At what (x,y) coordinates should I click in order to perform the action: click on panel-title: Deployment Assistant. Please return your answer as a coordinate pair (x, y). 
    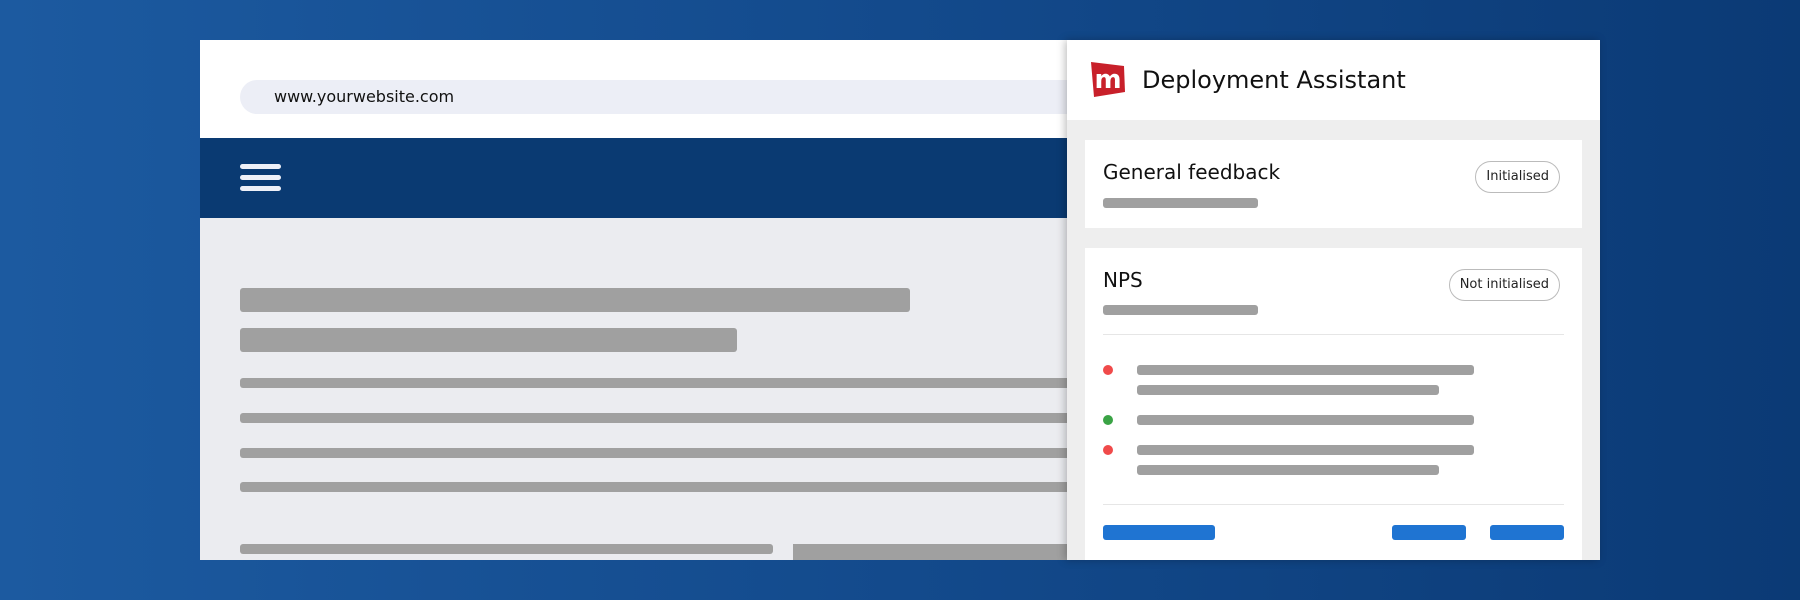
    Looking at the image, I should click on (1274, 80).